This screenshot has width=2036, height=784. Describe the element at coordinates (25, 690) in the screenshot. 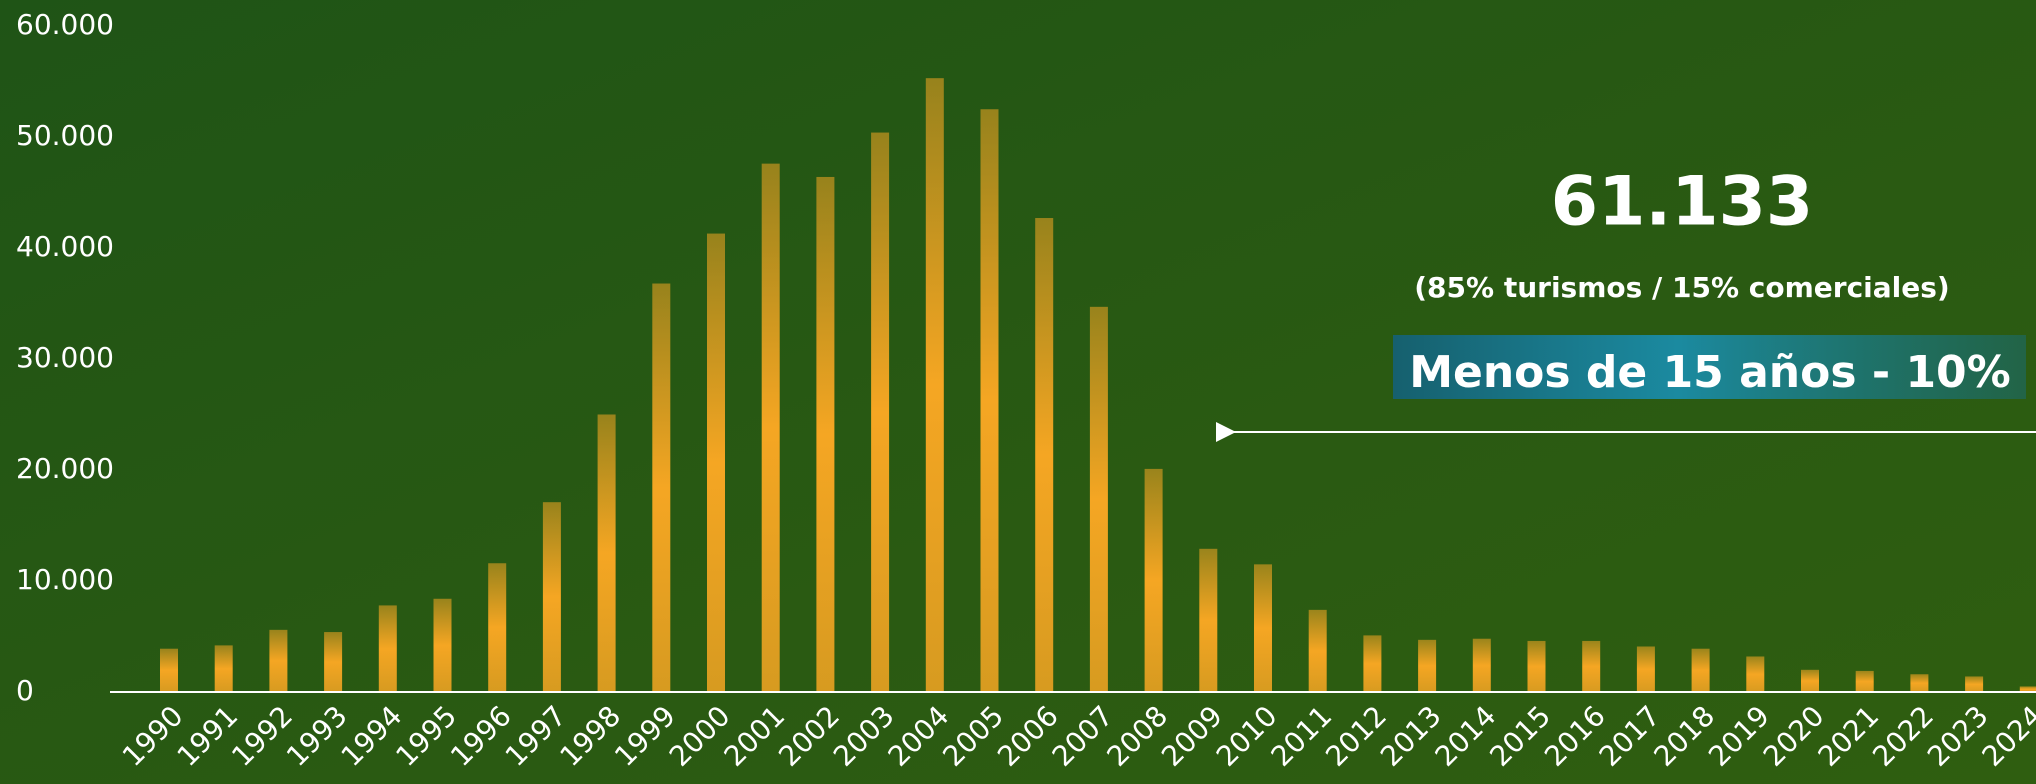

I see `y-tick-label: 0` at that location.